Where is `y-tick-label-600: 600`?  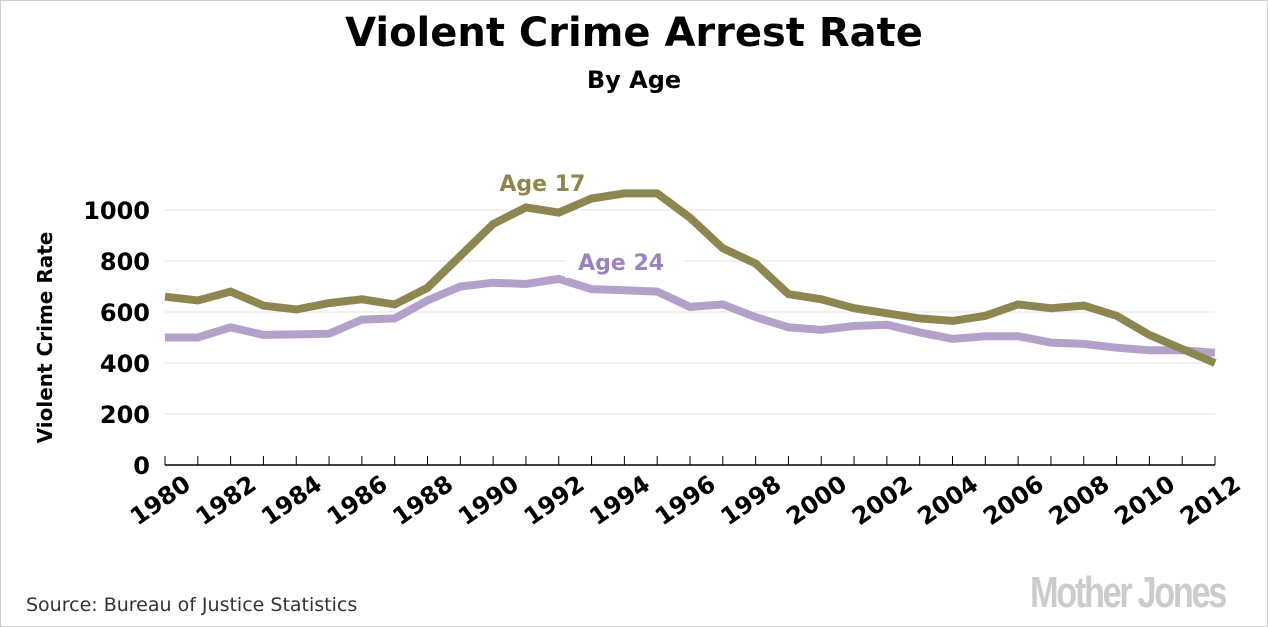 y-tick-label-600: 600 is located at coordinates (125, 313).